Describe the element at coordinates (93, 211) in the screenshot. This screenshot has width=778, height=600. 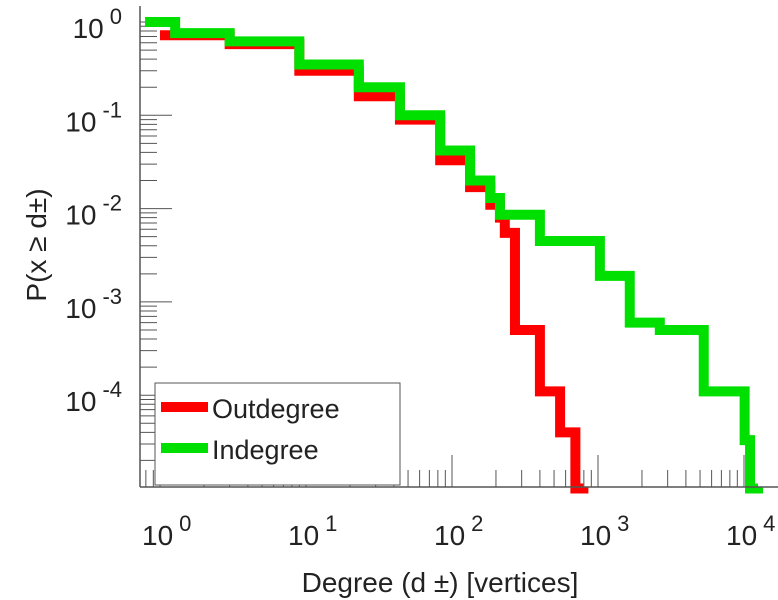
I see `y-tick-label: 10 -2` at that location.